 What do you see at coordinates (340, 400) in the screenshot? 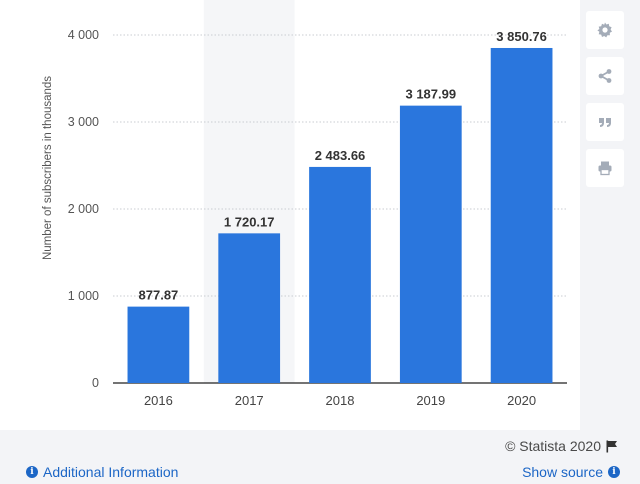
I see `x-tick-label: 2018` at bounding box center [340, 400].